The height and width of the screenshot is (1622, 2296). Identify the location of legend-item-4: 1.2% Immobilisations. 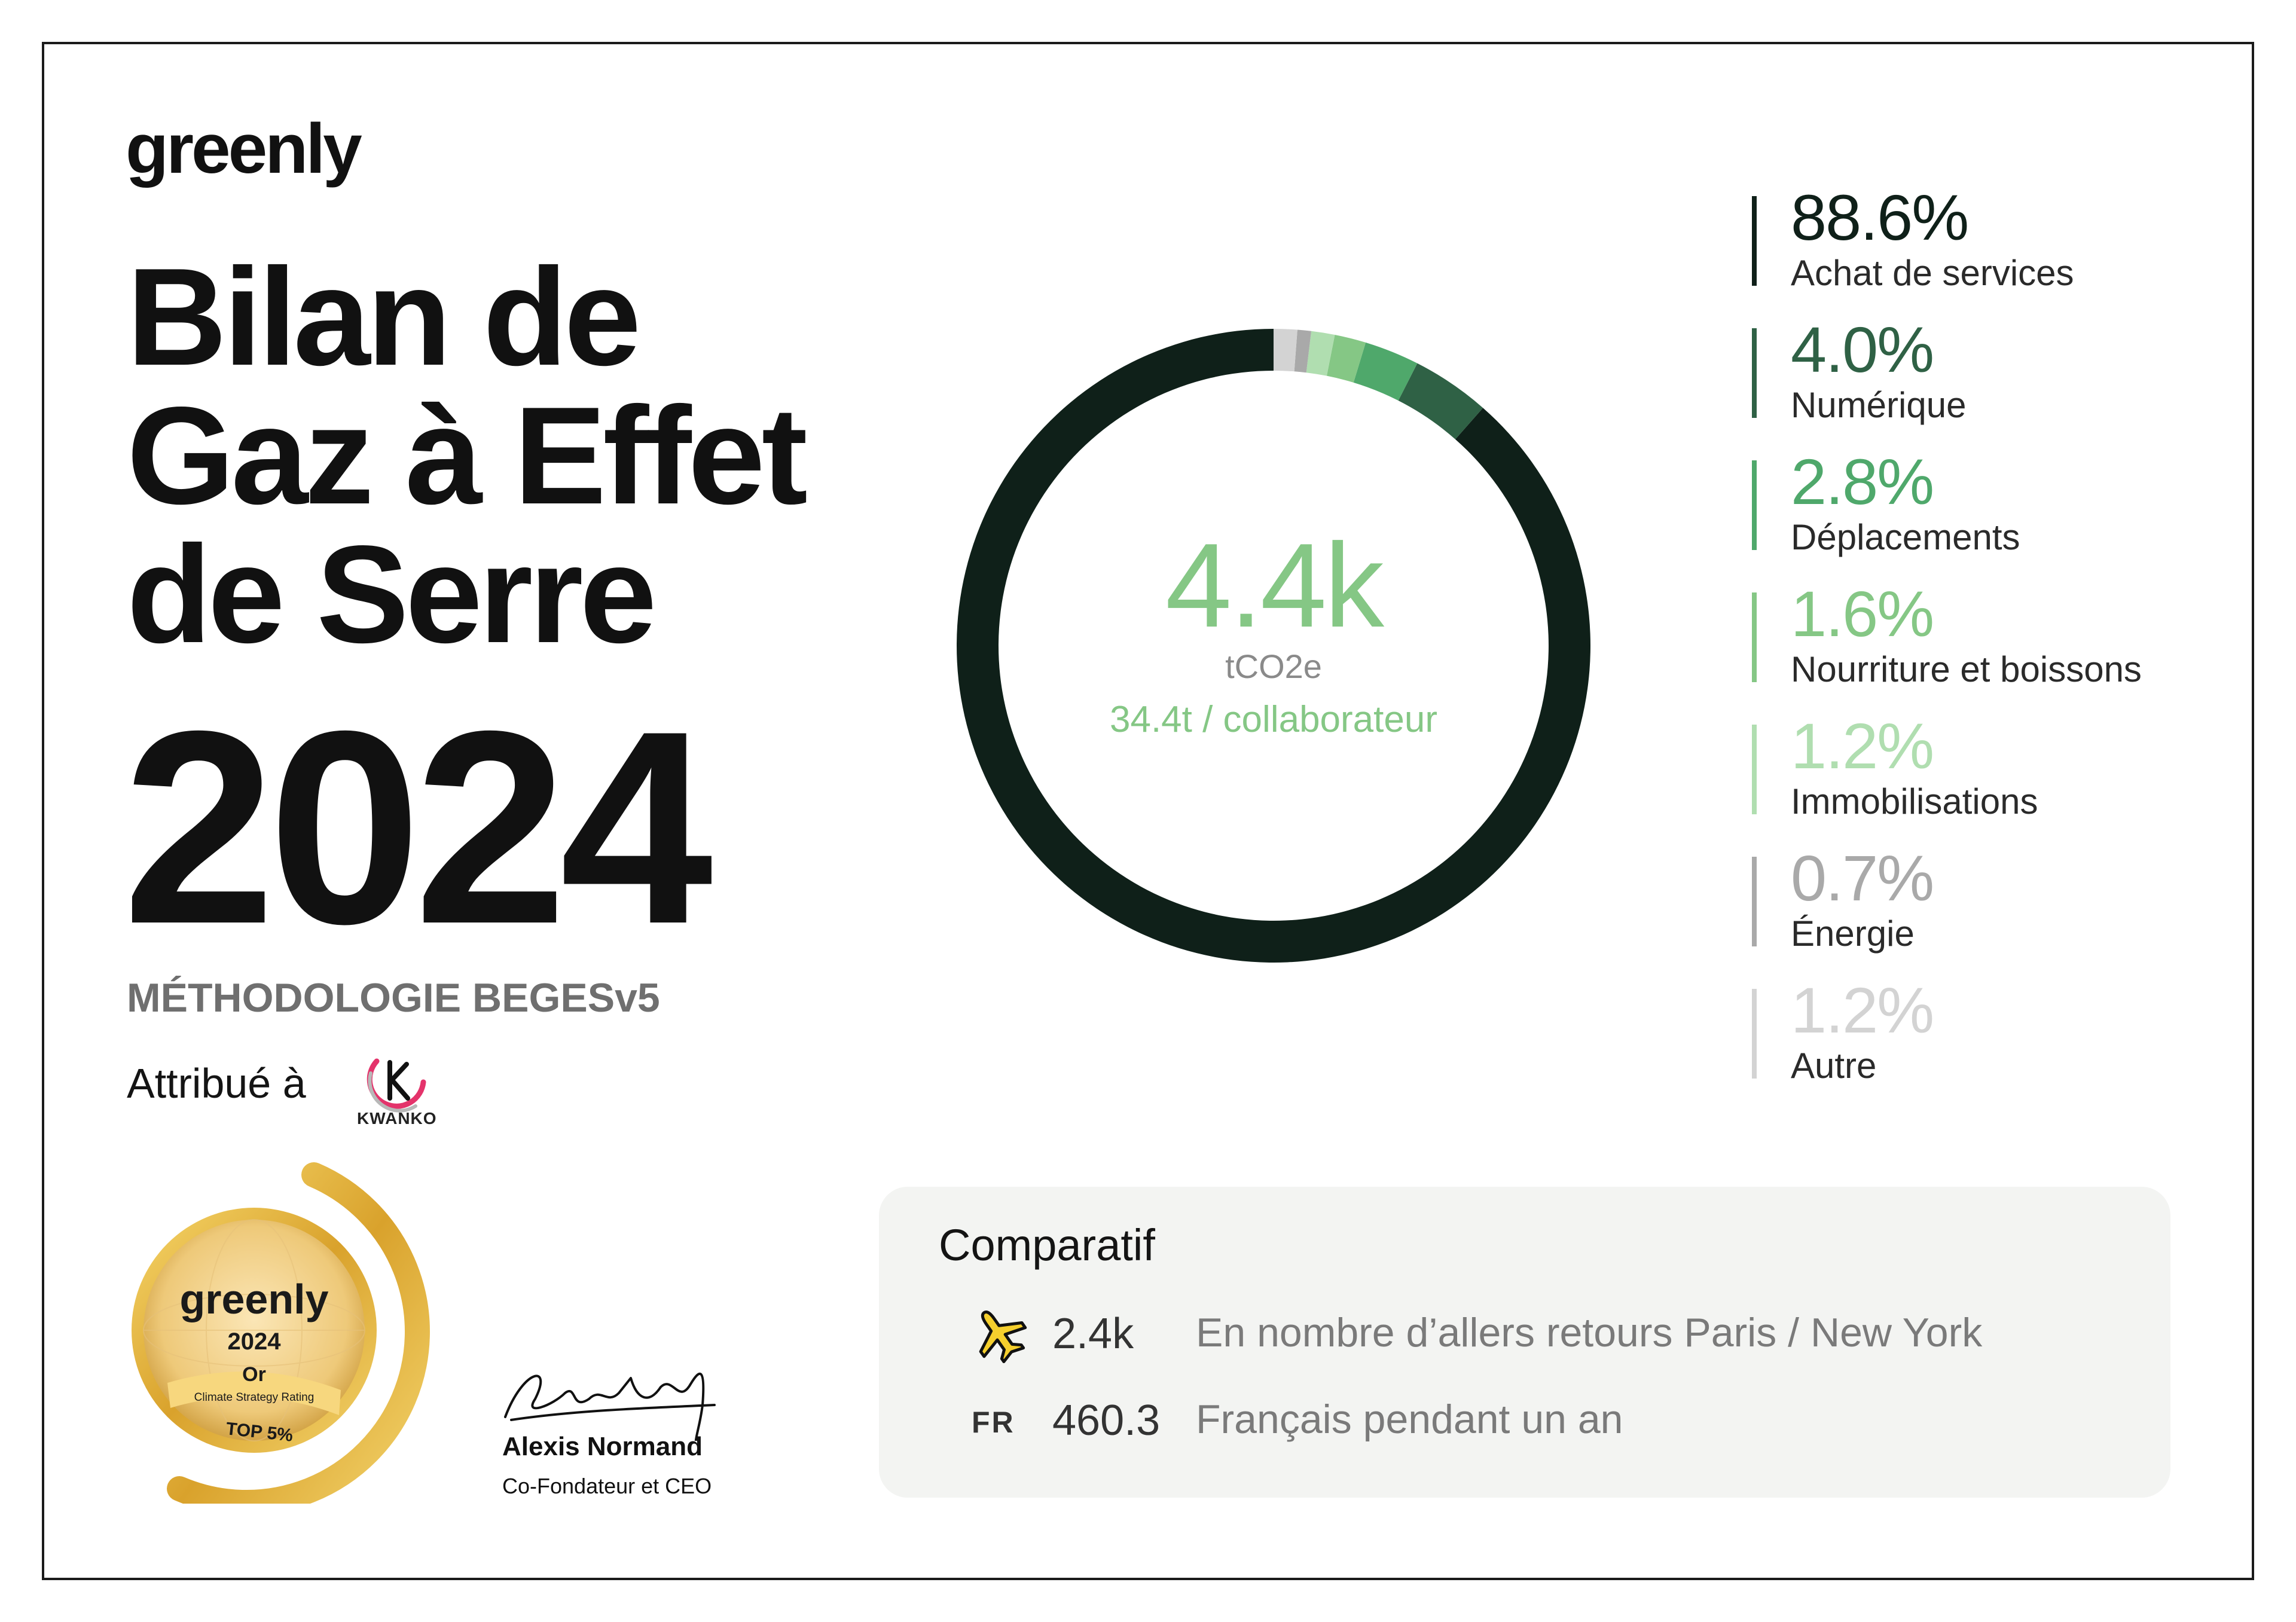
(1997, 780).